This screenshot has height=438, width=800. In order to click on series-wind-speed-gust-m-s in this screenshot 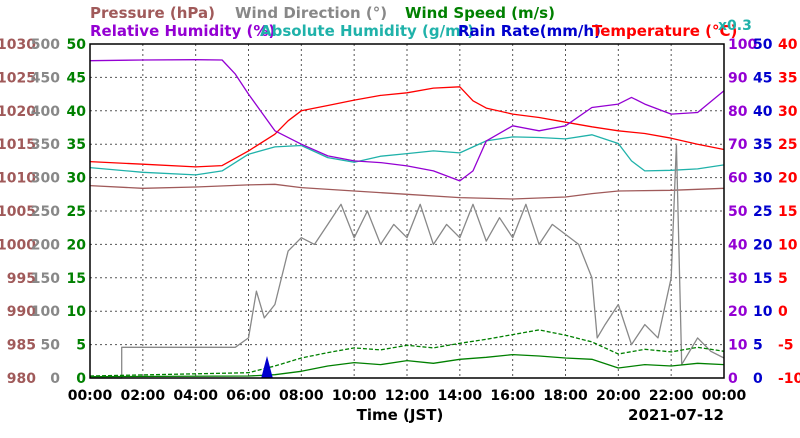, I will do `click(407, 353)`.